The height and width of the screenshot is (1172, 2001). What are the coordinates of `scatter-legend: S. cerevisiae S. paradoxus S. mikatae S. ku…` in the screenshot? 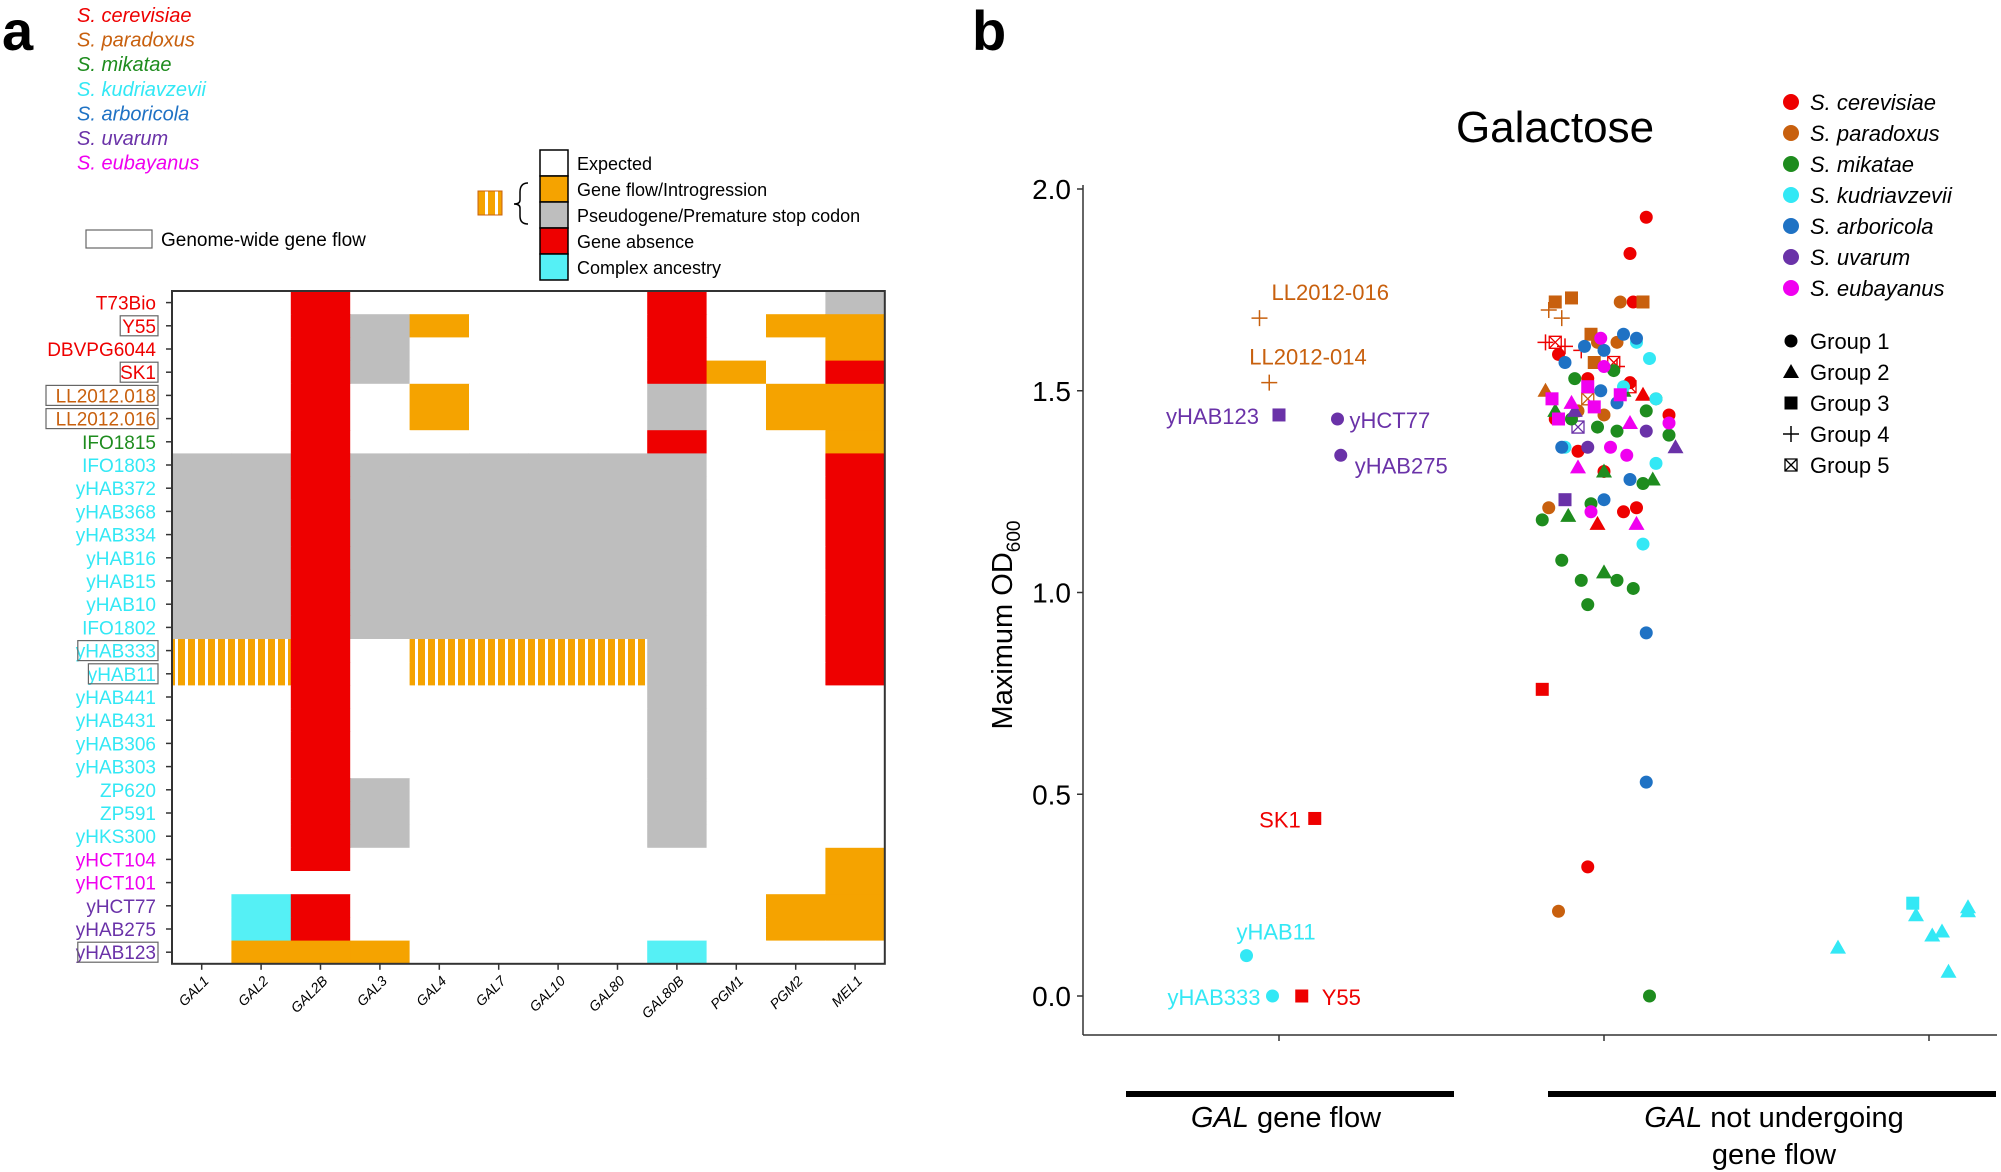 It's located at (1868, 284).